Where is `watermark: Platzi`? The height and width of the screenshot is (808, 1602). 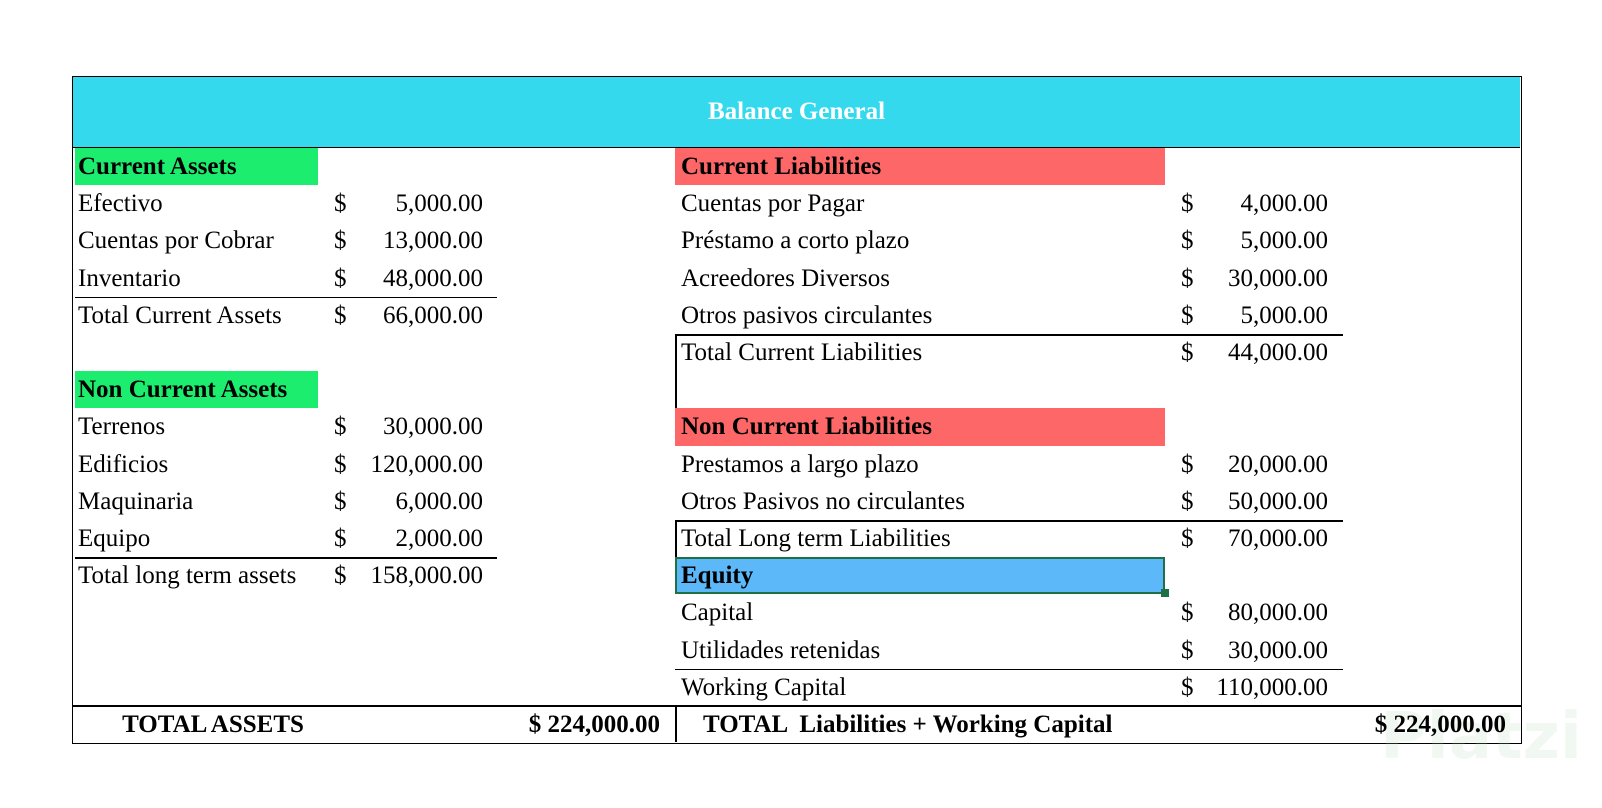 watermark: Platzi is located at coordinates (1481, 737).